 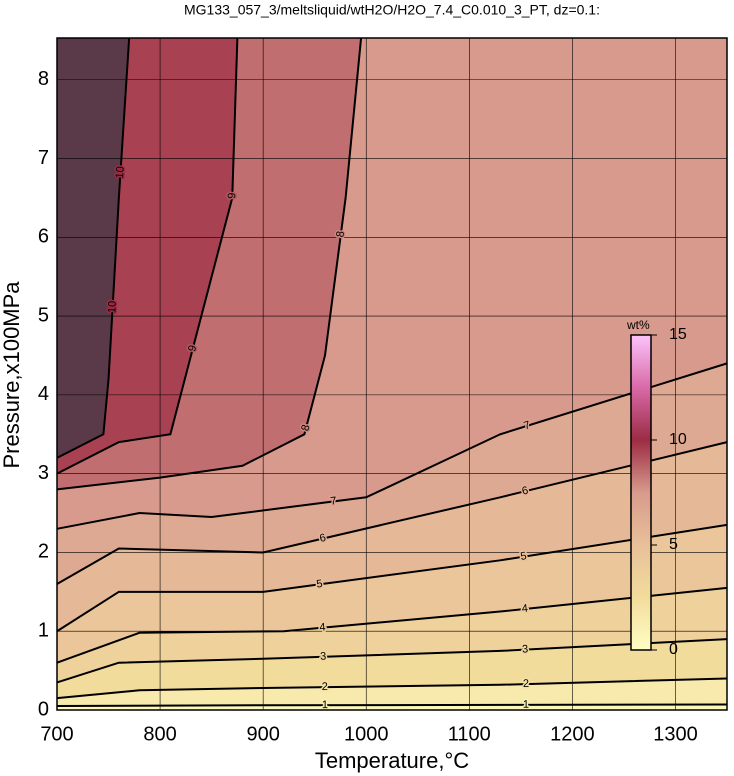 I want to click on y-tick-label: 6, so click(x=43, y=237).